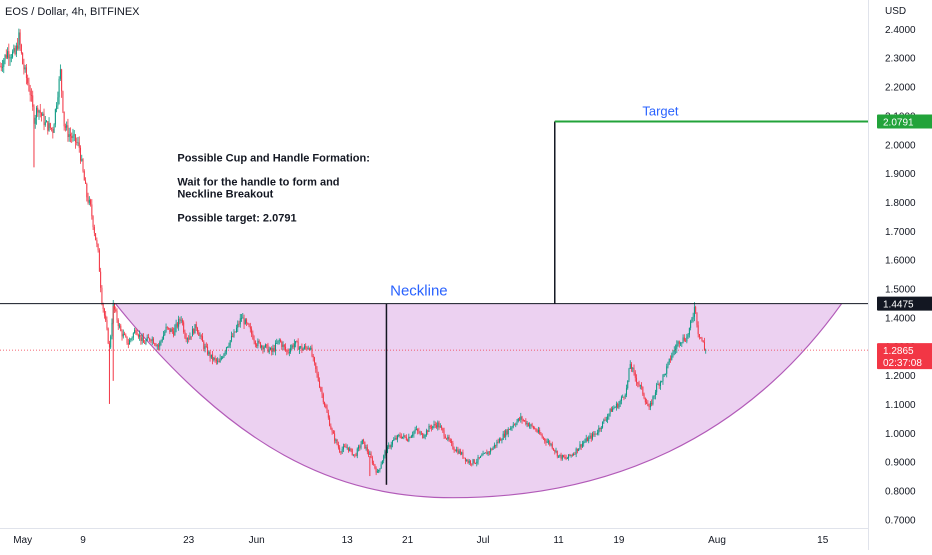  I want to click on x-tick-label: Jun, so click(257, 540).